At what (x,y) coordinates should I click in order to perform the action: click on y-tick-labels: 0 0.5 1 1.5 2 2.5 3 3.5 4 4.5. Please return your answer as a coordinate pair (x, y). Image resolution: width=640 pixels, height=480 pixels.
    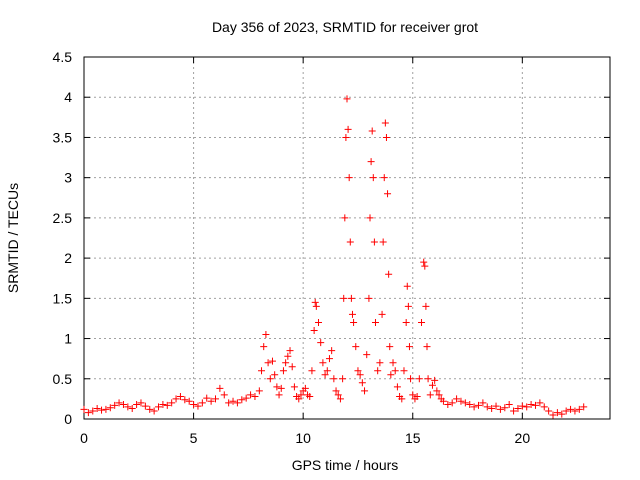
    Looking at the image, I should click on (63, 238).